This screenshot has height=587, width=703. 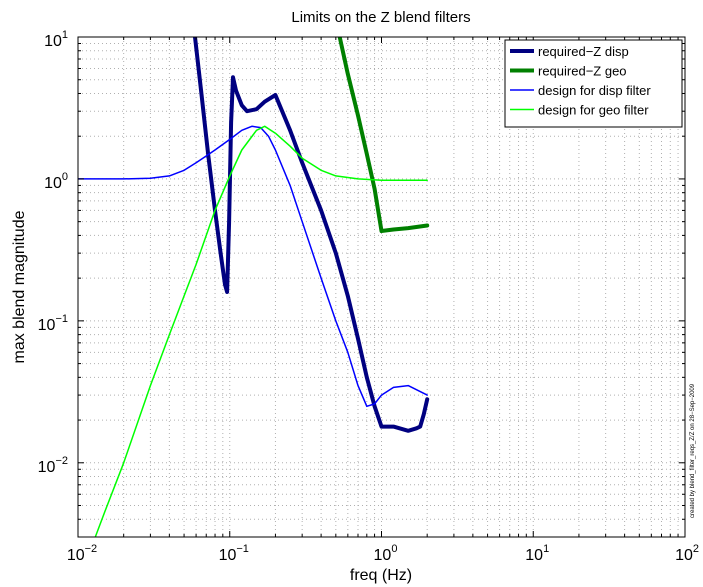 What do you see at coordinates (380, 17) in the screenshot?
I see `chart-title: Limits on the Z blend filters` at bounding box center [380, 17].